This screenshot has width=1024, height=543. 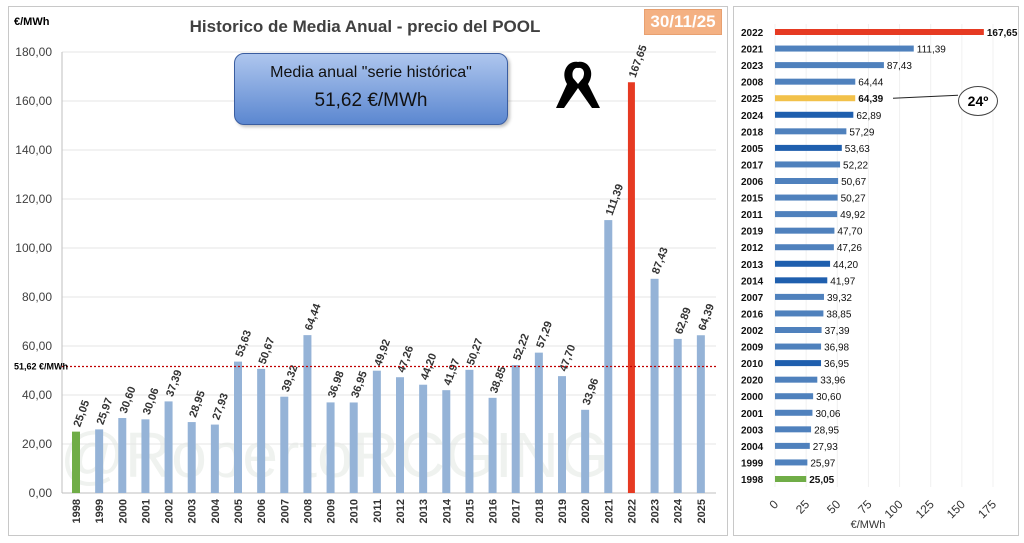 What do you see at coordinates (378, 511) in the screenshot?
I see `x-tick-label: 2011` at bounding box center [378, 511].